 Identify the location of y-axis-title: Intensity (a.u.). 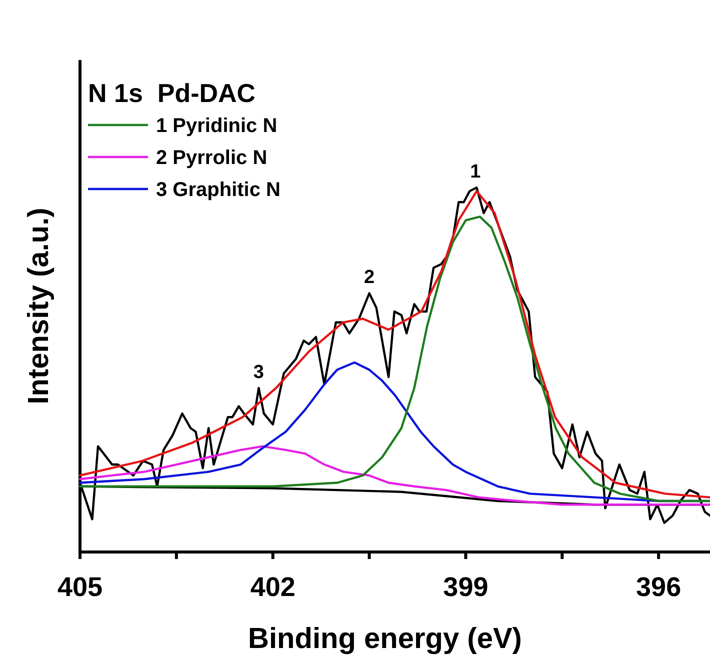
(39, 306).